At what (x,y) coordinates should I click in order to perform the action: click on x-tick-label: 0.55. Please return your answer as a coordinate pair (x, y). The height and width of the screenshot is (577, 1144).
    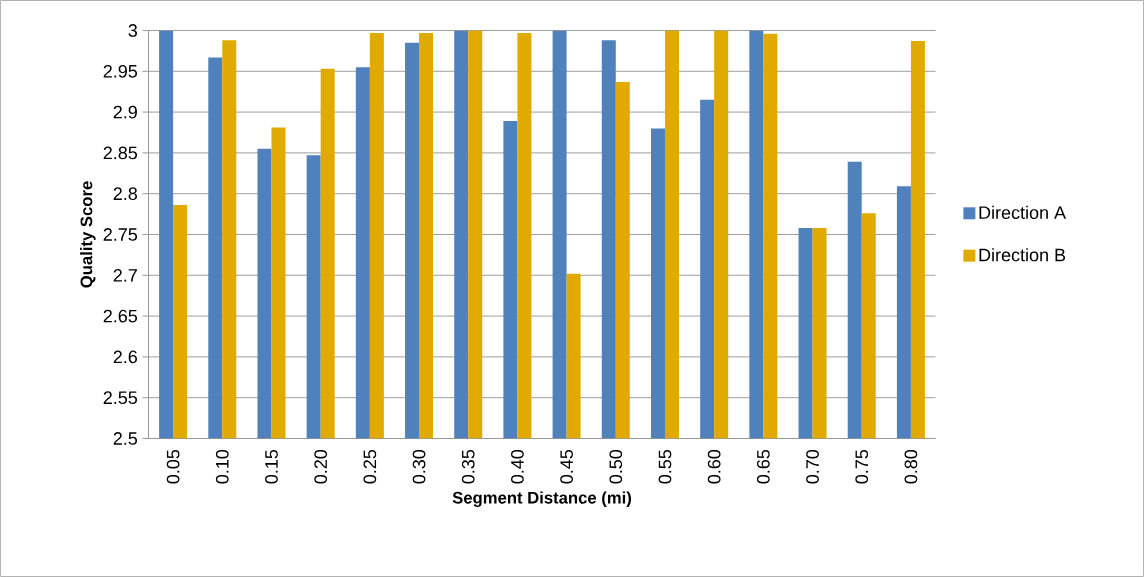
    Looking at the image, I should click on (665, 466).